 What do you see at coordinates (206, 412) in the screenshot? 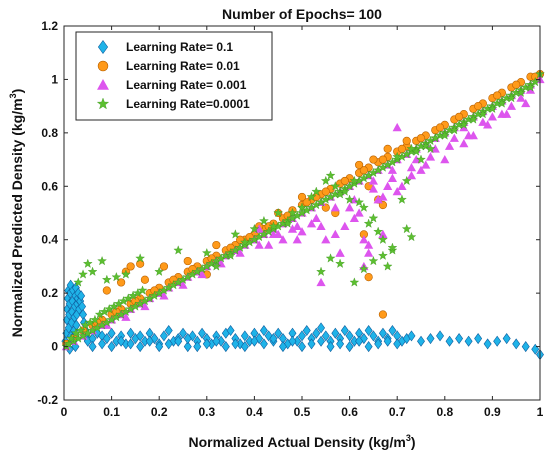
I see `x-tick-label: 0.3` at bounding box center [206, 412].